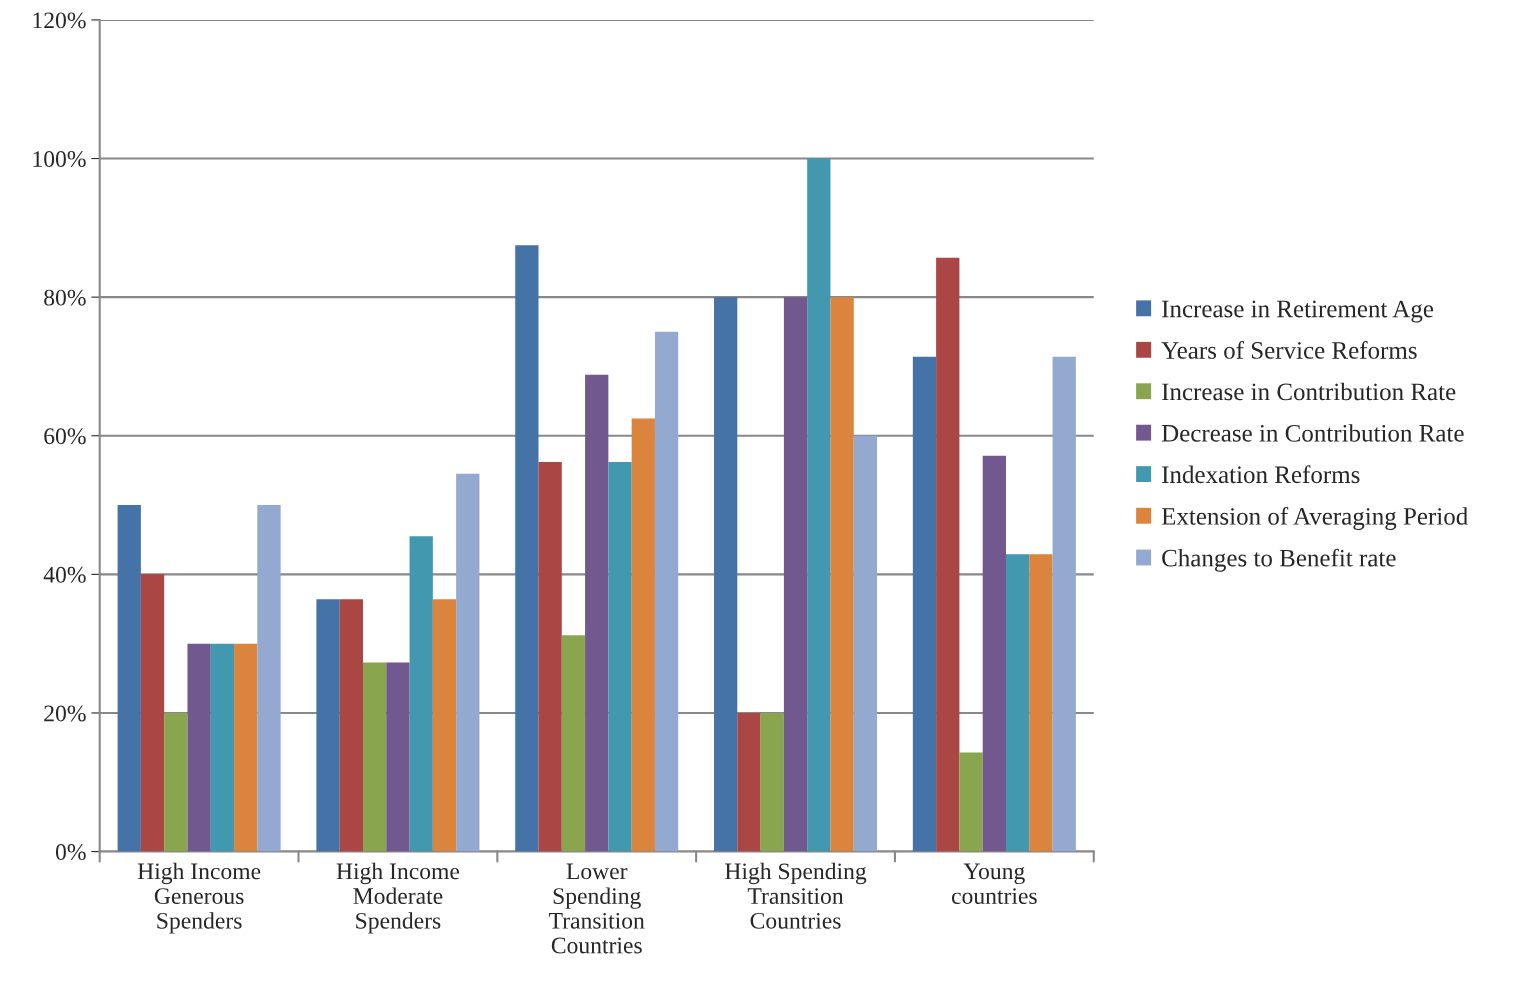 The width and height of the screenshot is (1534, 996). What do you see at coordinates (1312, 433) in the screenshot?
I see `legend-label: Decrease in Contribution Rate` at bounding box center [1312, 433].